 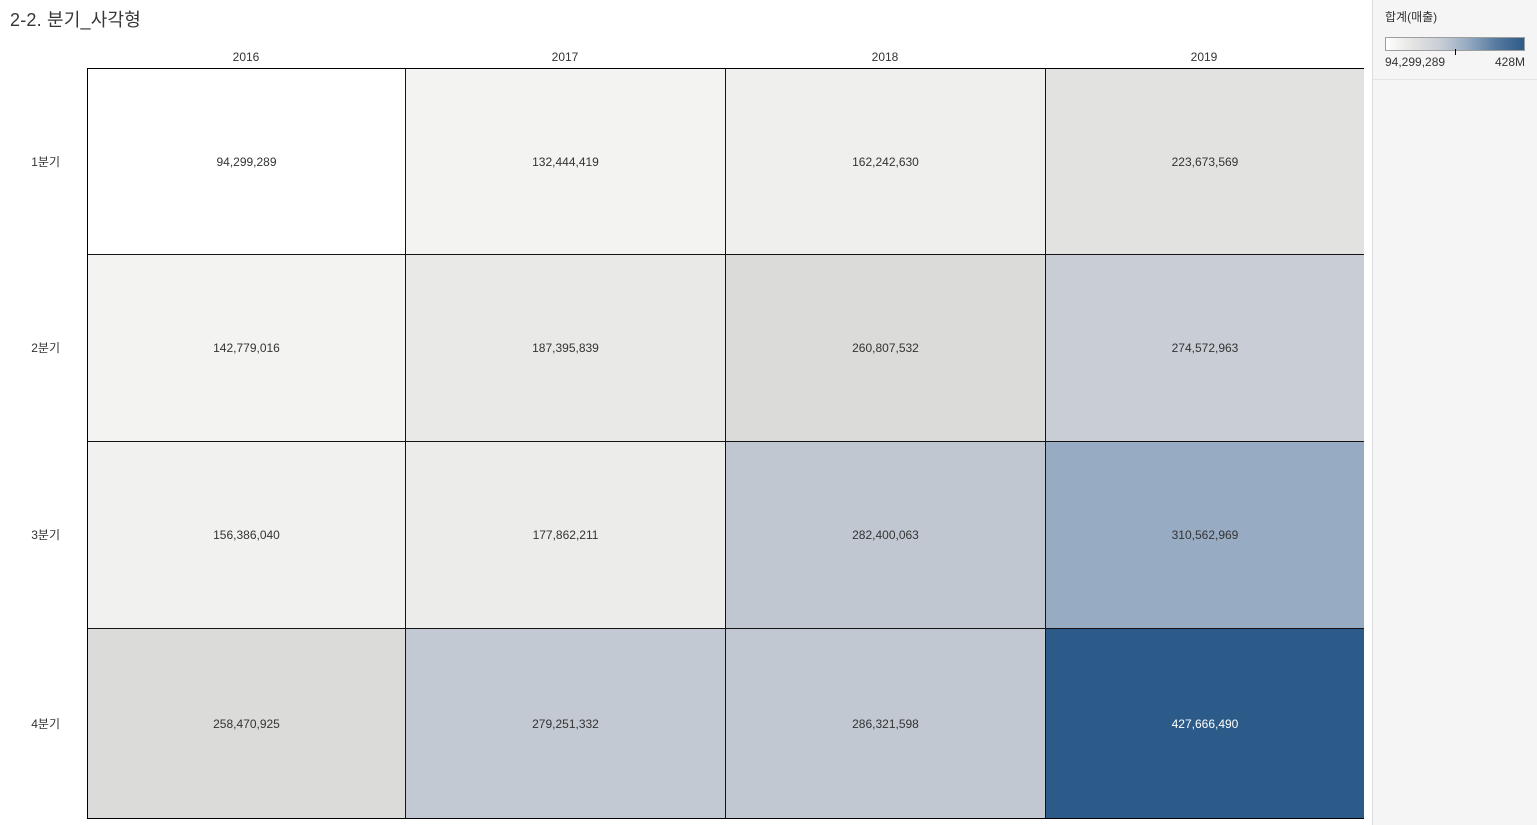 I want to click on heatmap-cell-q3-2018: 282,400,063, so click(x=886, y=535).